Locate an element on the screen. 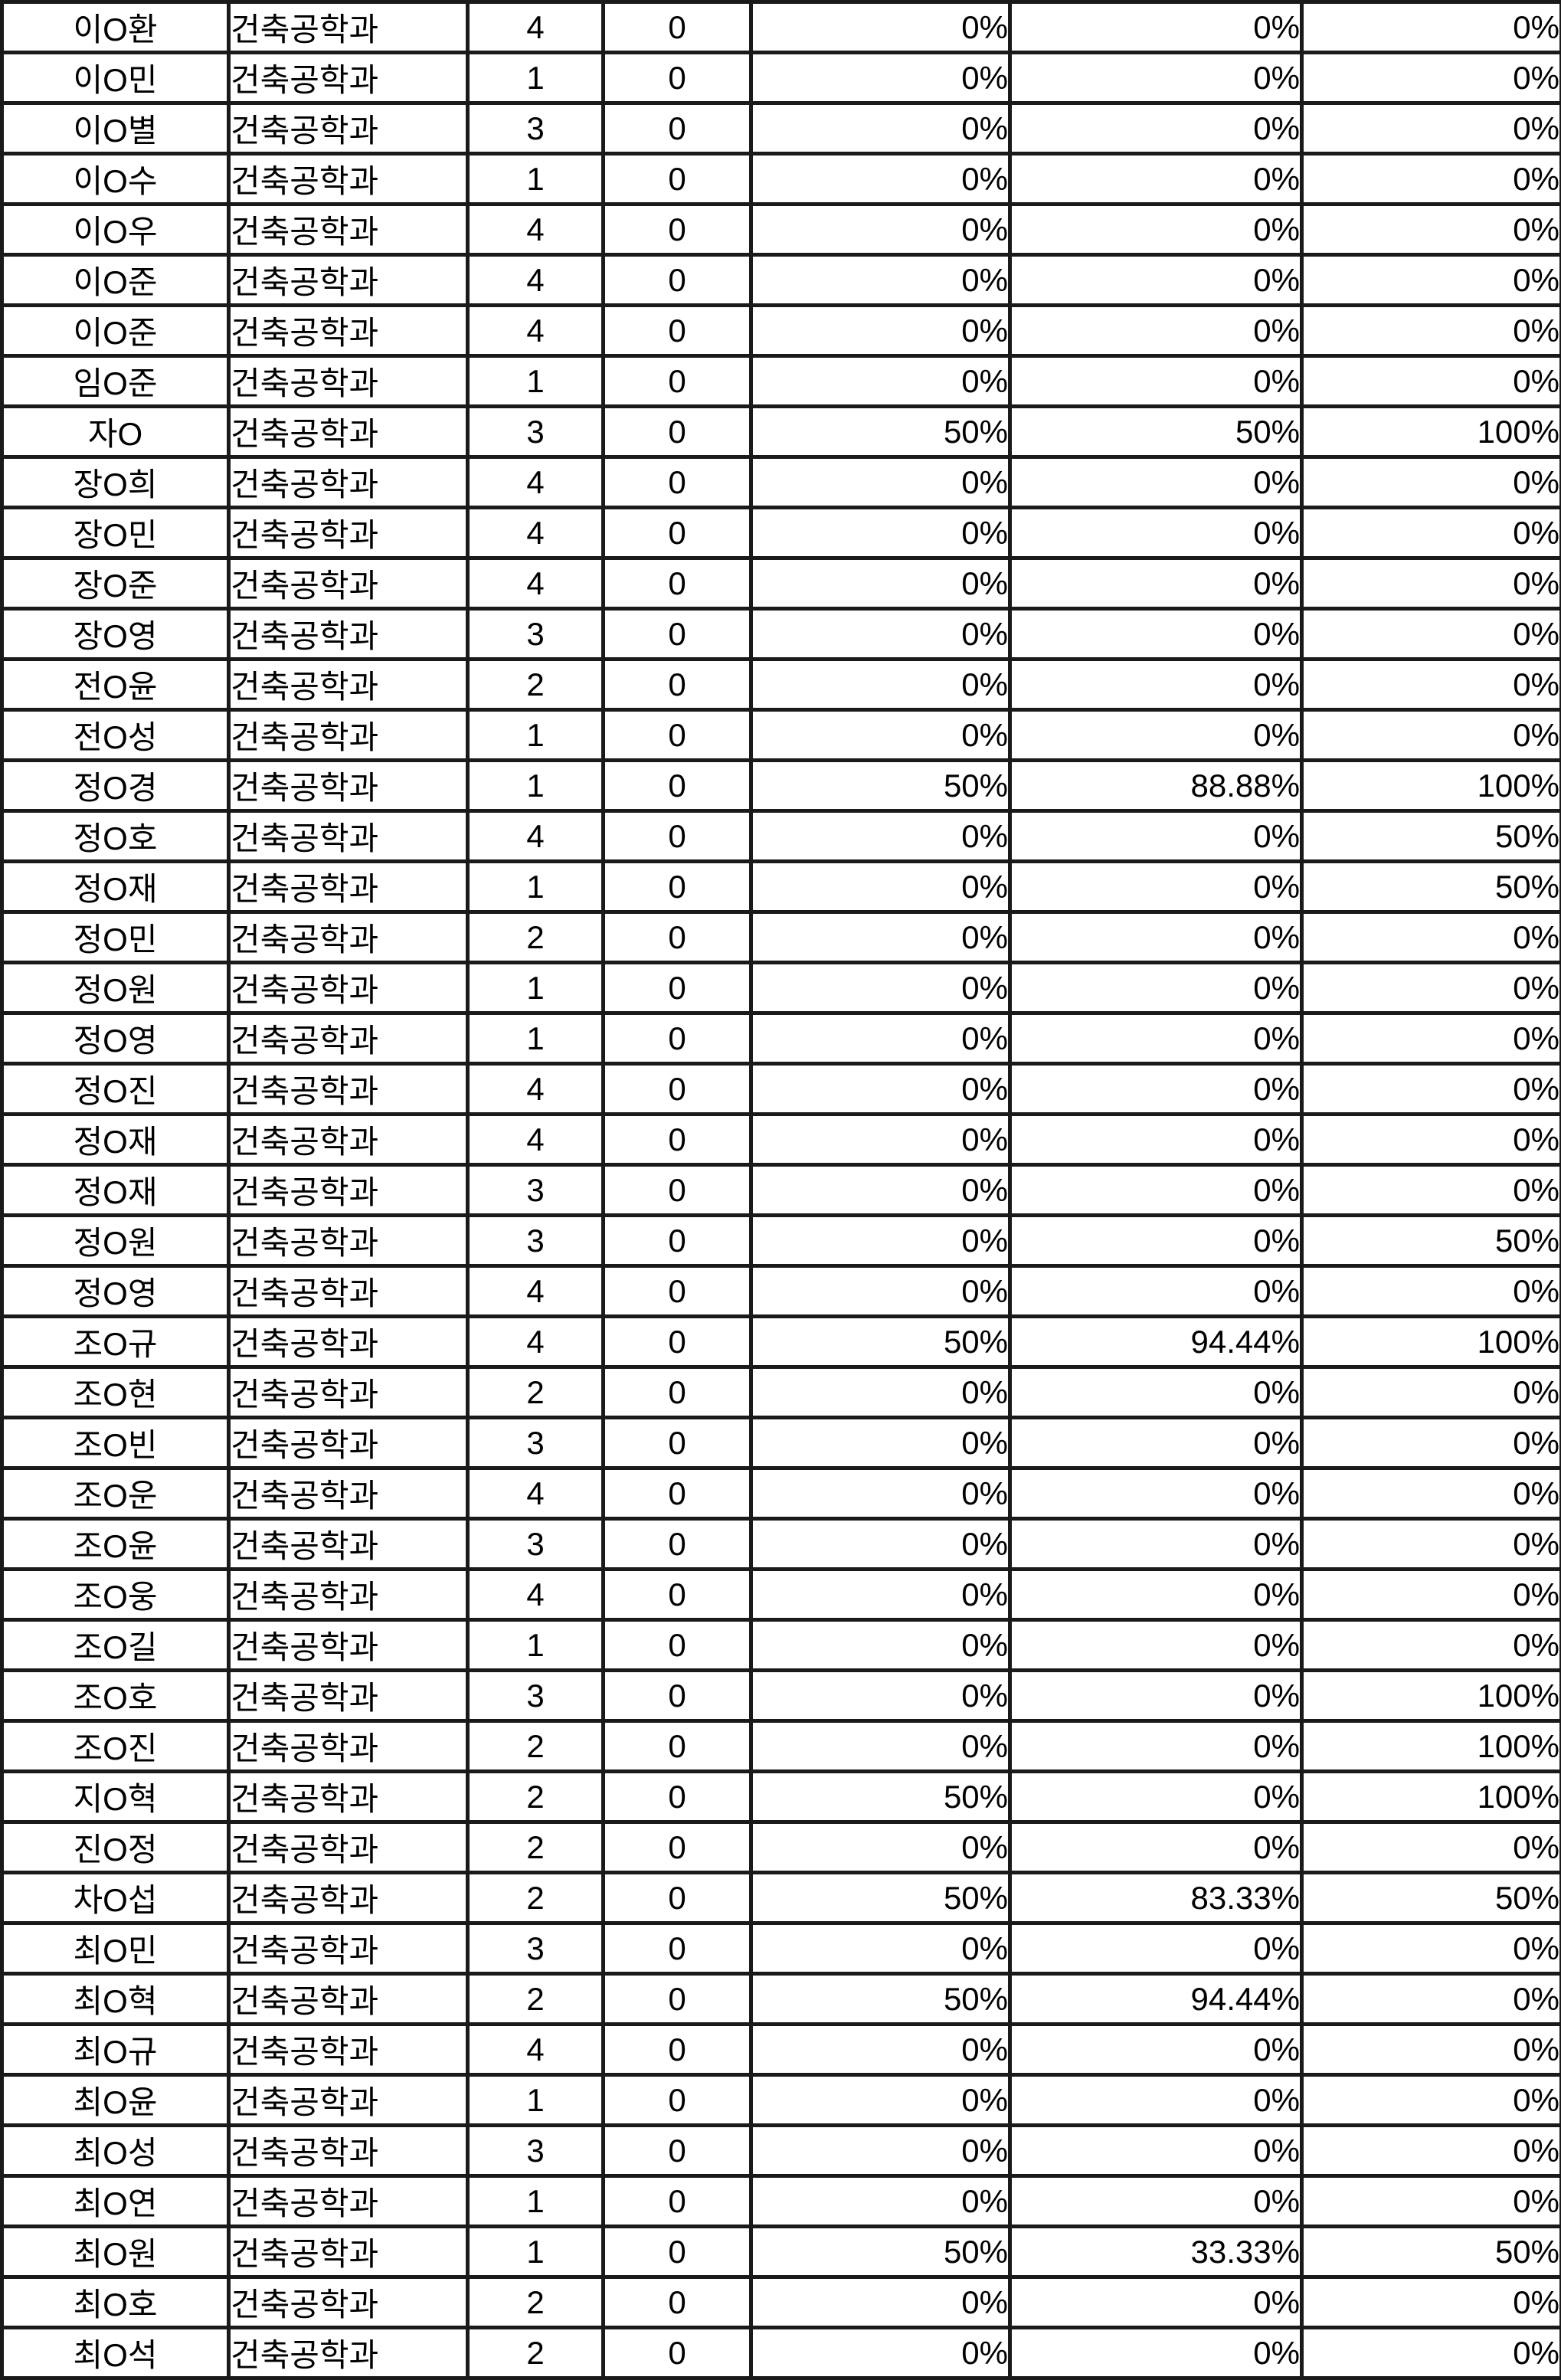 The height and width of the screenshot is (2380, 1561). table-row: 정O재 건축공학과 4 0 0% 0% 0% is located at coordinates (782, 1140).